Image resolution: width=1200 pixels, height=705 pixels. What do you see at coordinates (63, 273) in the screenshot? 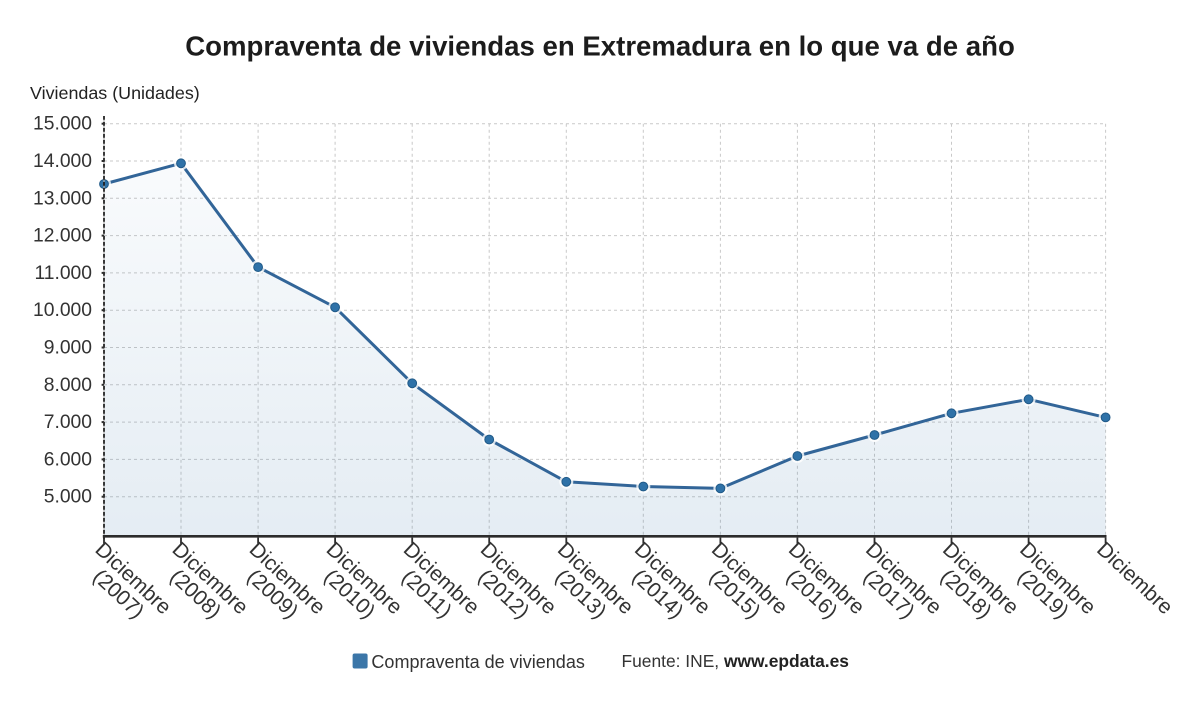
I see `svg-text: 11.000` at bounding box center [63, 273].